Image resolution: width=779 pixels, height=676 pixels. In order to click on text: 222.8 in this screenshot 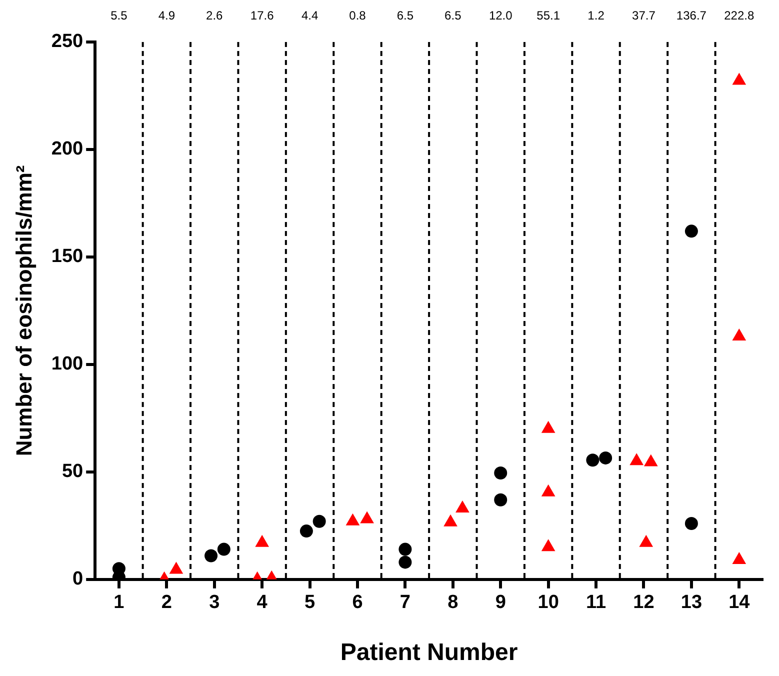, I will do `click(739, 15)`.